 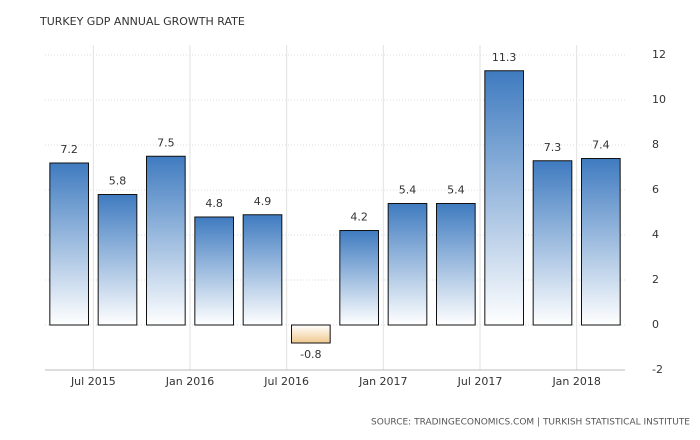 What do you see at coordinates (166, 142) in the screenshot?
I see `value-label: 7.5` at bounding box center [166, 142].